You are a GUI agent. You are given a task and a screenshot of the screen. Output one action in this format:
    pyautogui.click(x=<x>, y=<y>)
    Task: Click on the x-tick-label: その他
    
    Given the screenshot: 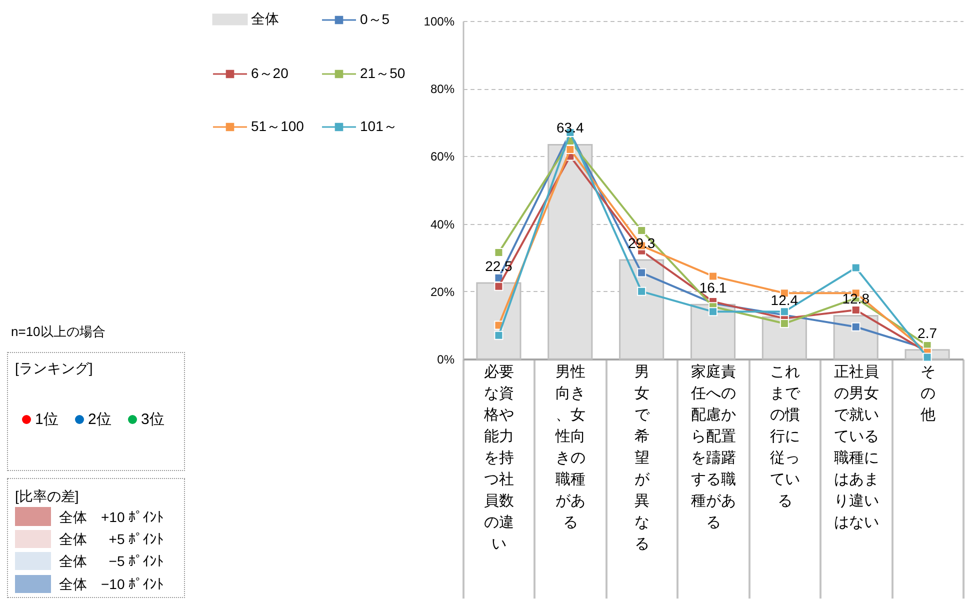 What is the action you would take?
    pyautogui.click(x=928, y=394)
    